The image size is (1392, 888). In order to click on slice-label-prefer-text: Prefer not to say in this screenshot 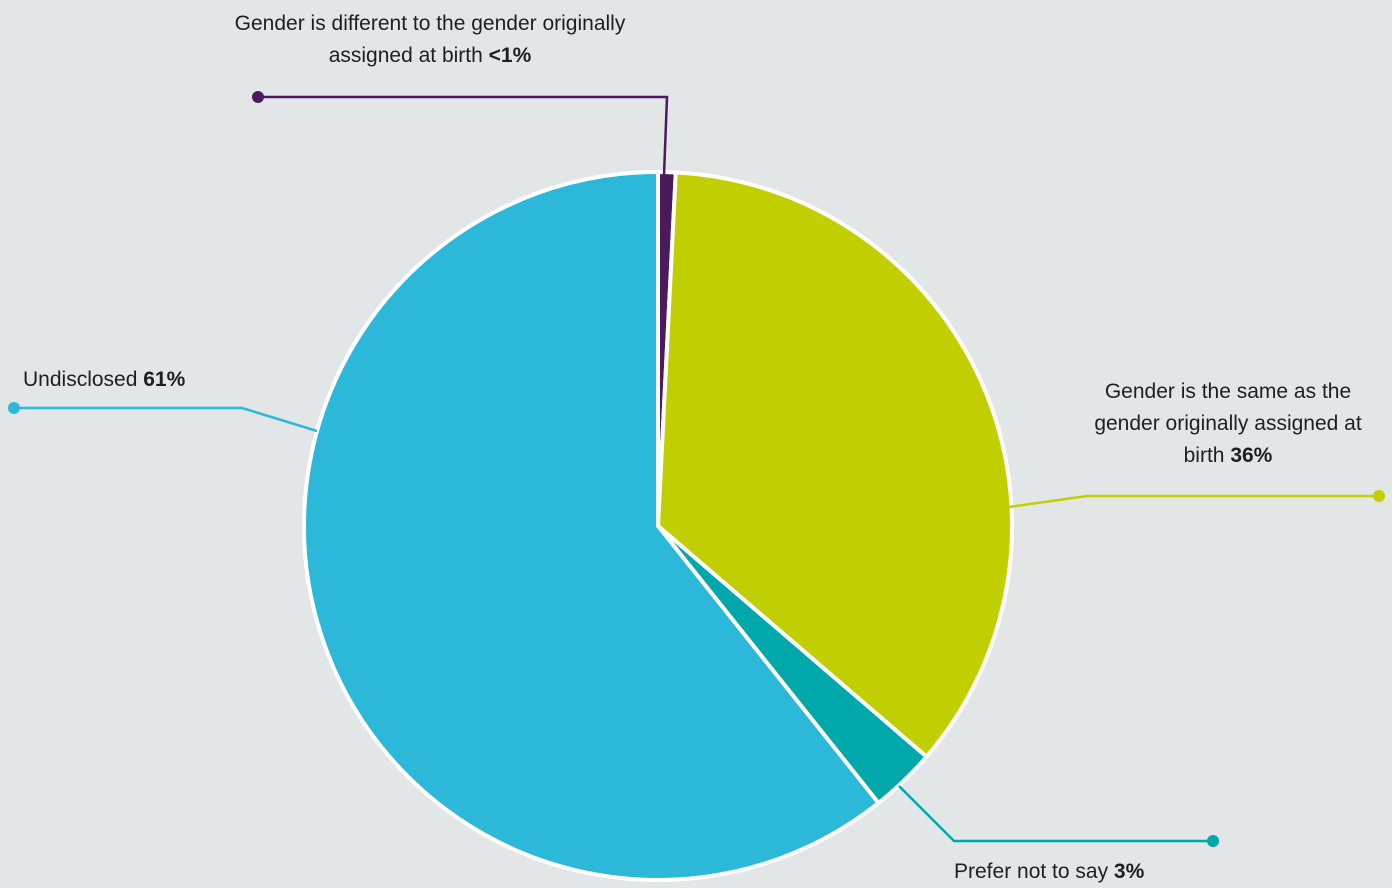, I will do `click(1031, 871)`.